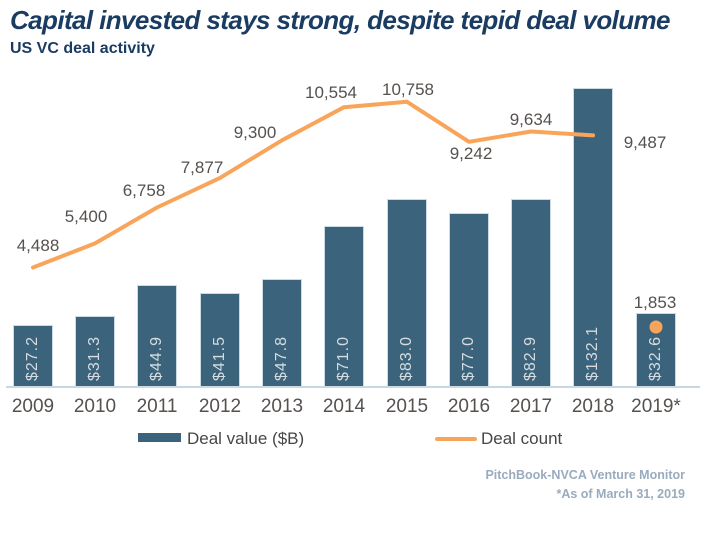  Describe the element at coordinates (593, 406) in the screenshot. I see `year-label-2018: 2018` at that location.